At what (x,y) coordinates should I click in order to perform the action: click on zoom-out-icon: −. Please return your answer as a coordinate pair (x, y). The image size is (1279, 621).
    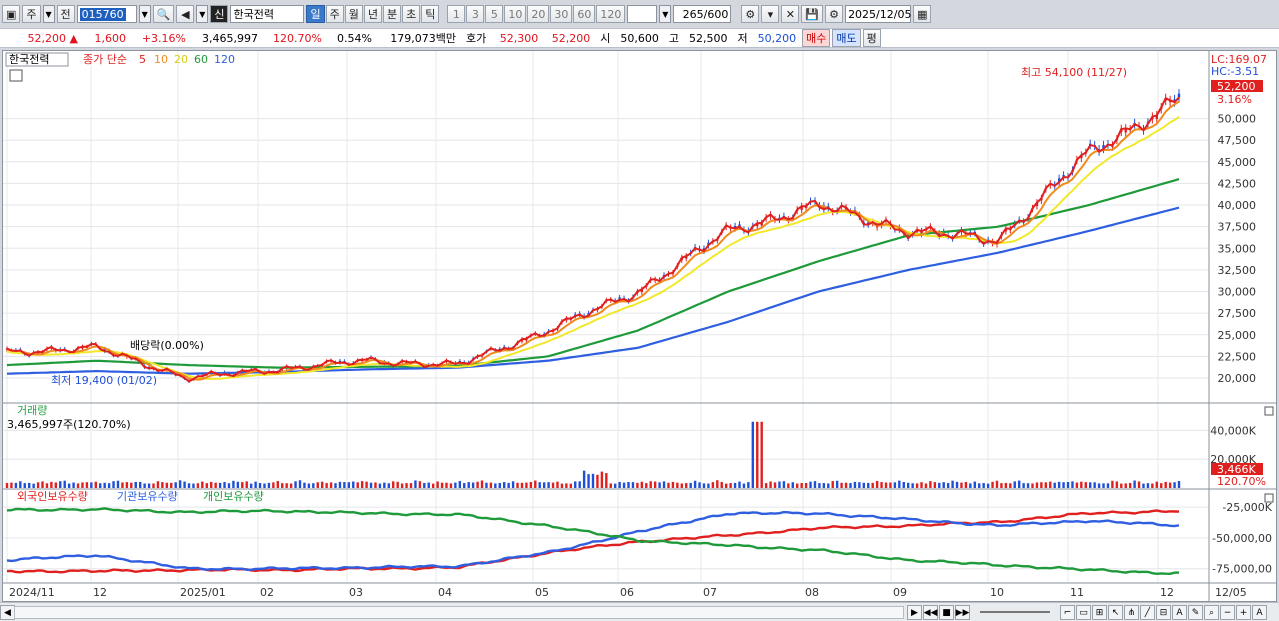
    Looking at the image, I should click on (1227, 612).